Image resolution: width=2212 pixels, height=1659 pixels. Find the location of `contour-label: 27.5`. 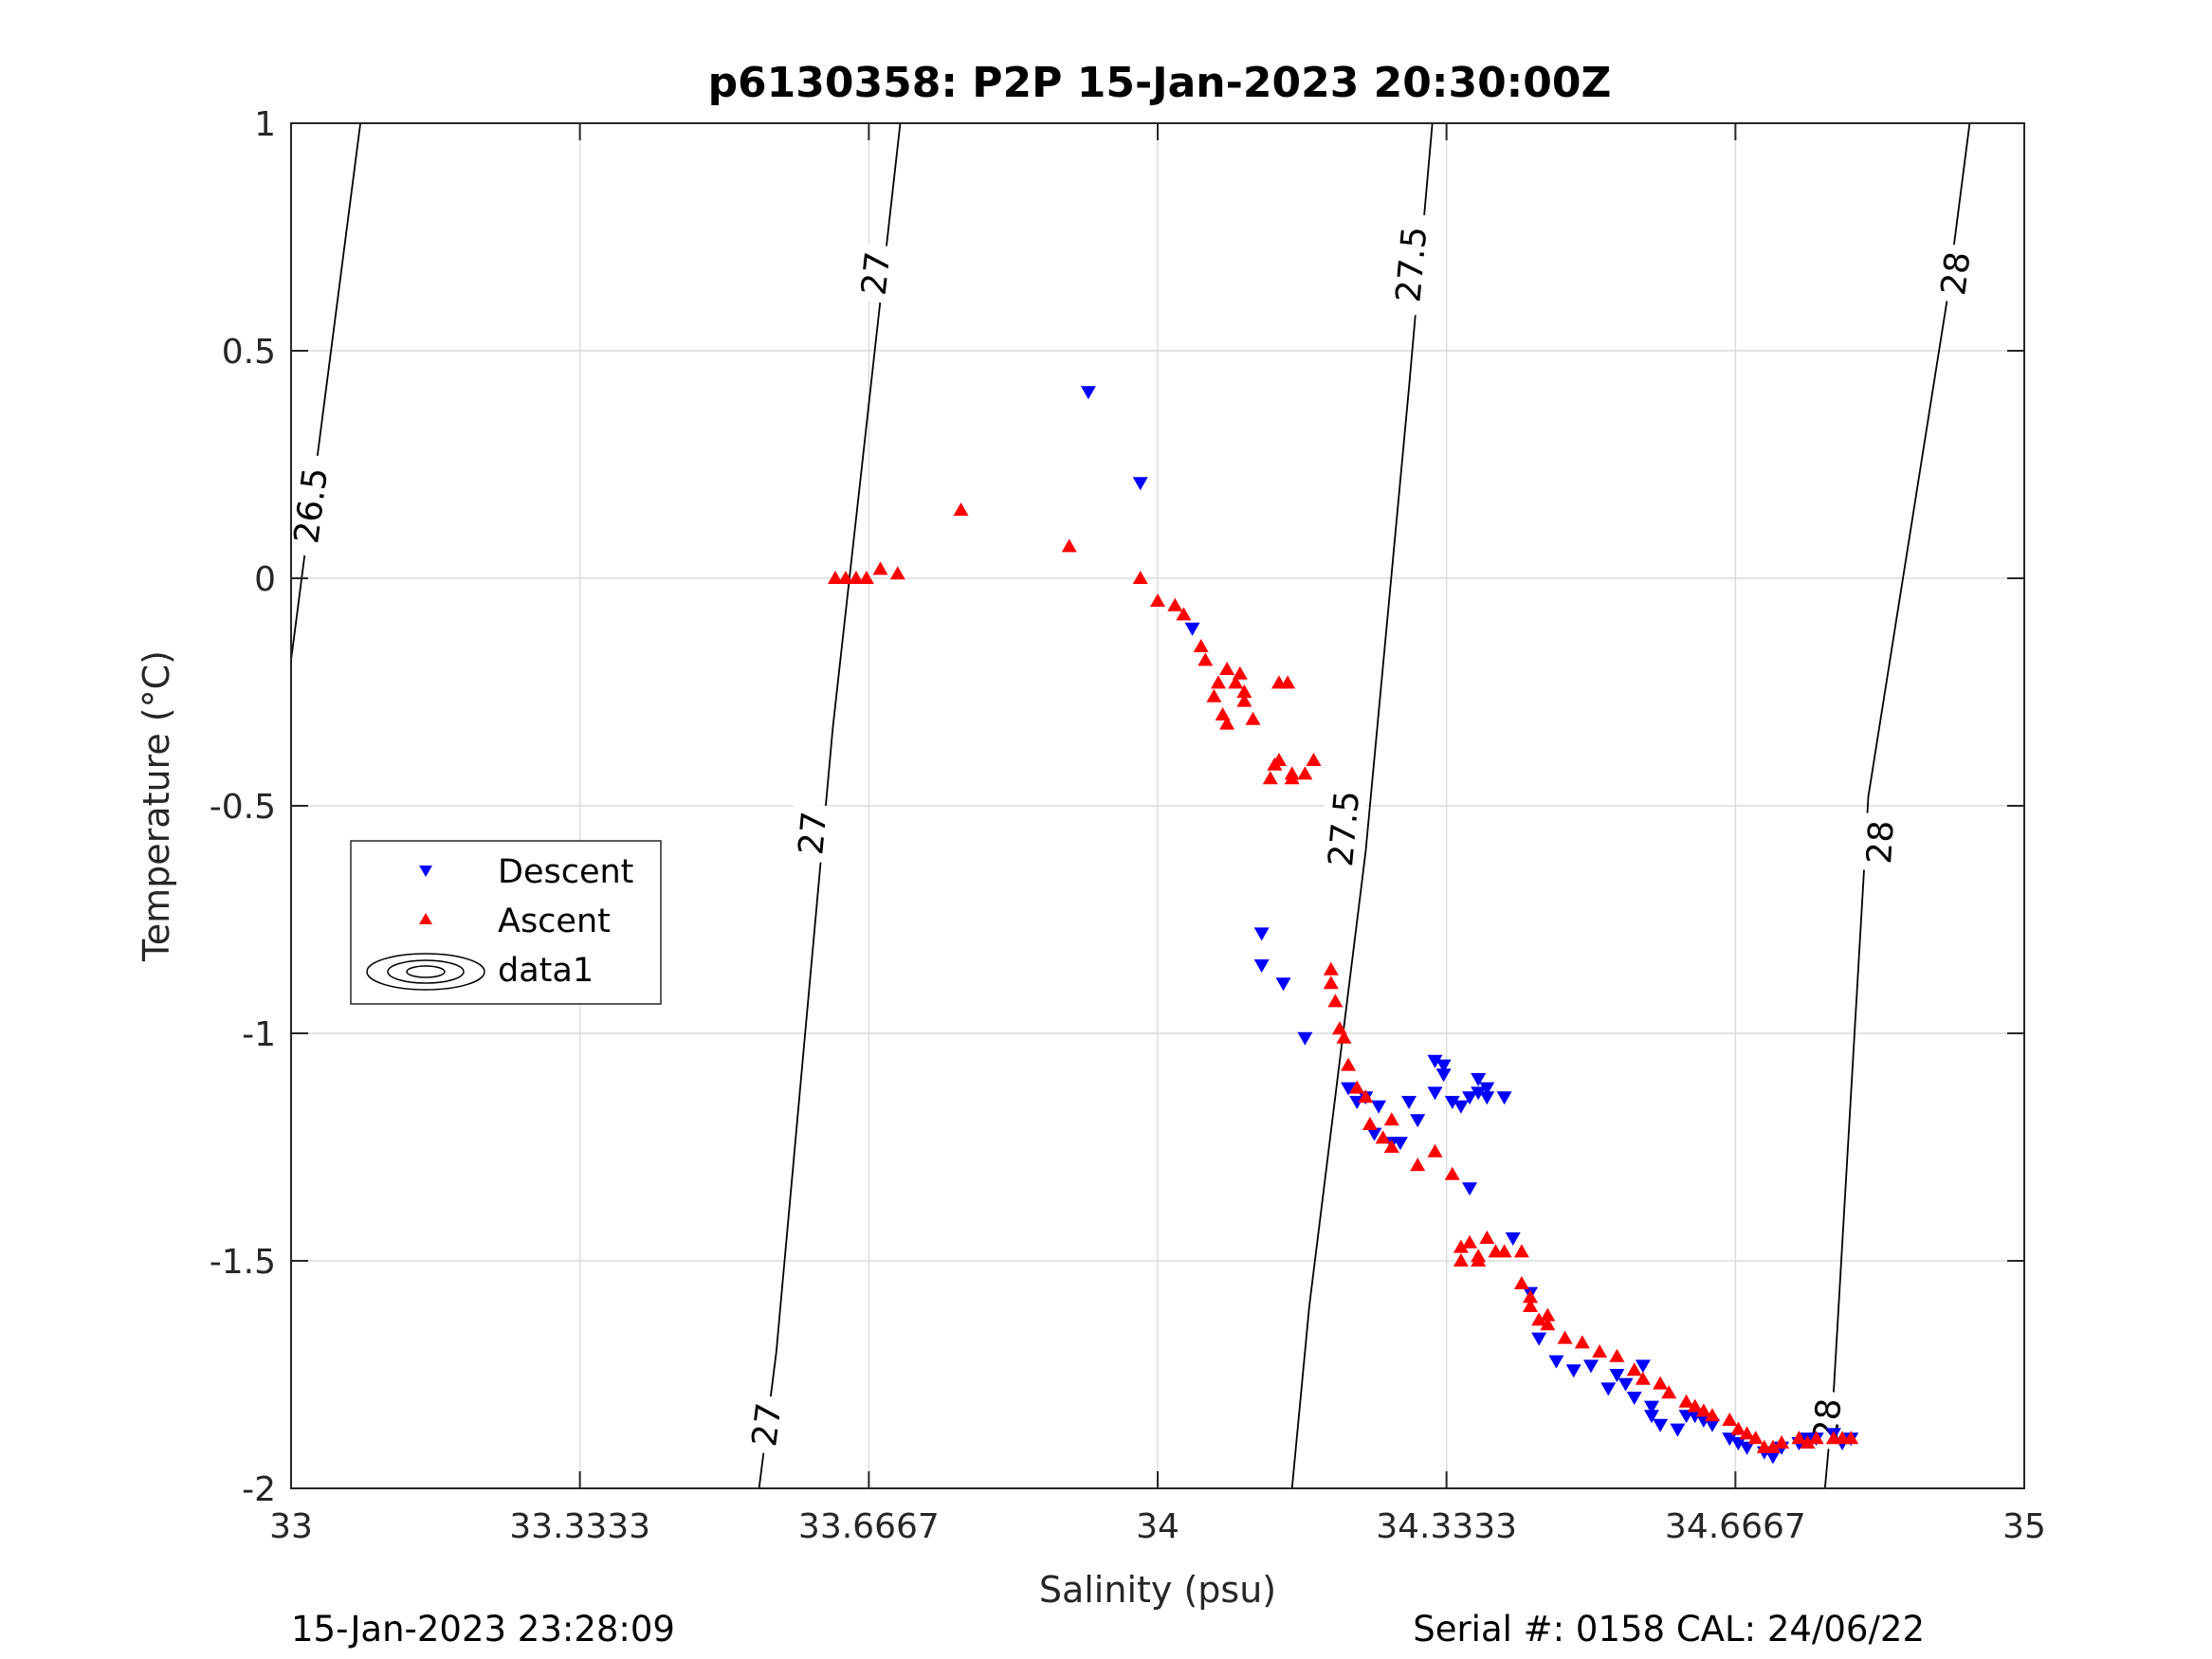

contour-label: 27.5 is located at coordinates (1412, 264).